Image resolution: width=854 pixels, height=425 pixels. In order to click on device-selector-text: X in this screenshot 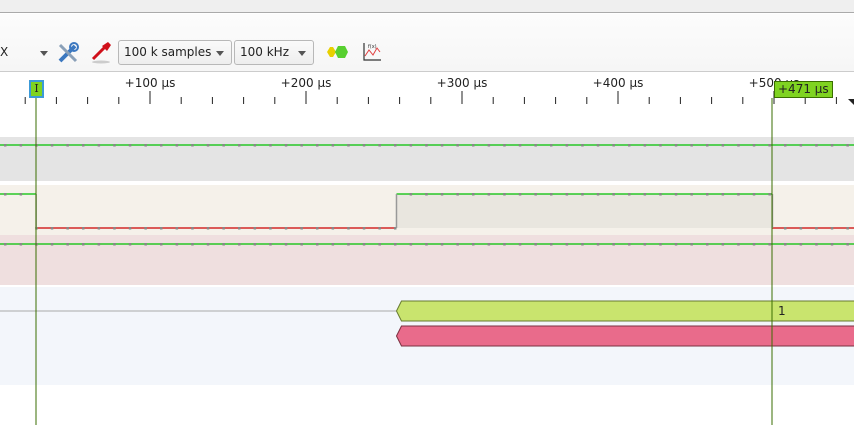, I will do `click(4, 52)`.